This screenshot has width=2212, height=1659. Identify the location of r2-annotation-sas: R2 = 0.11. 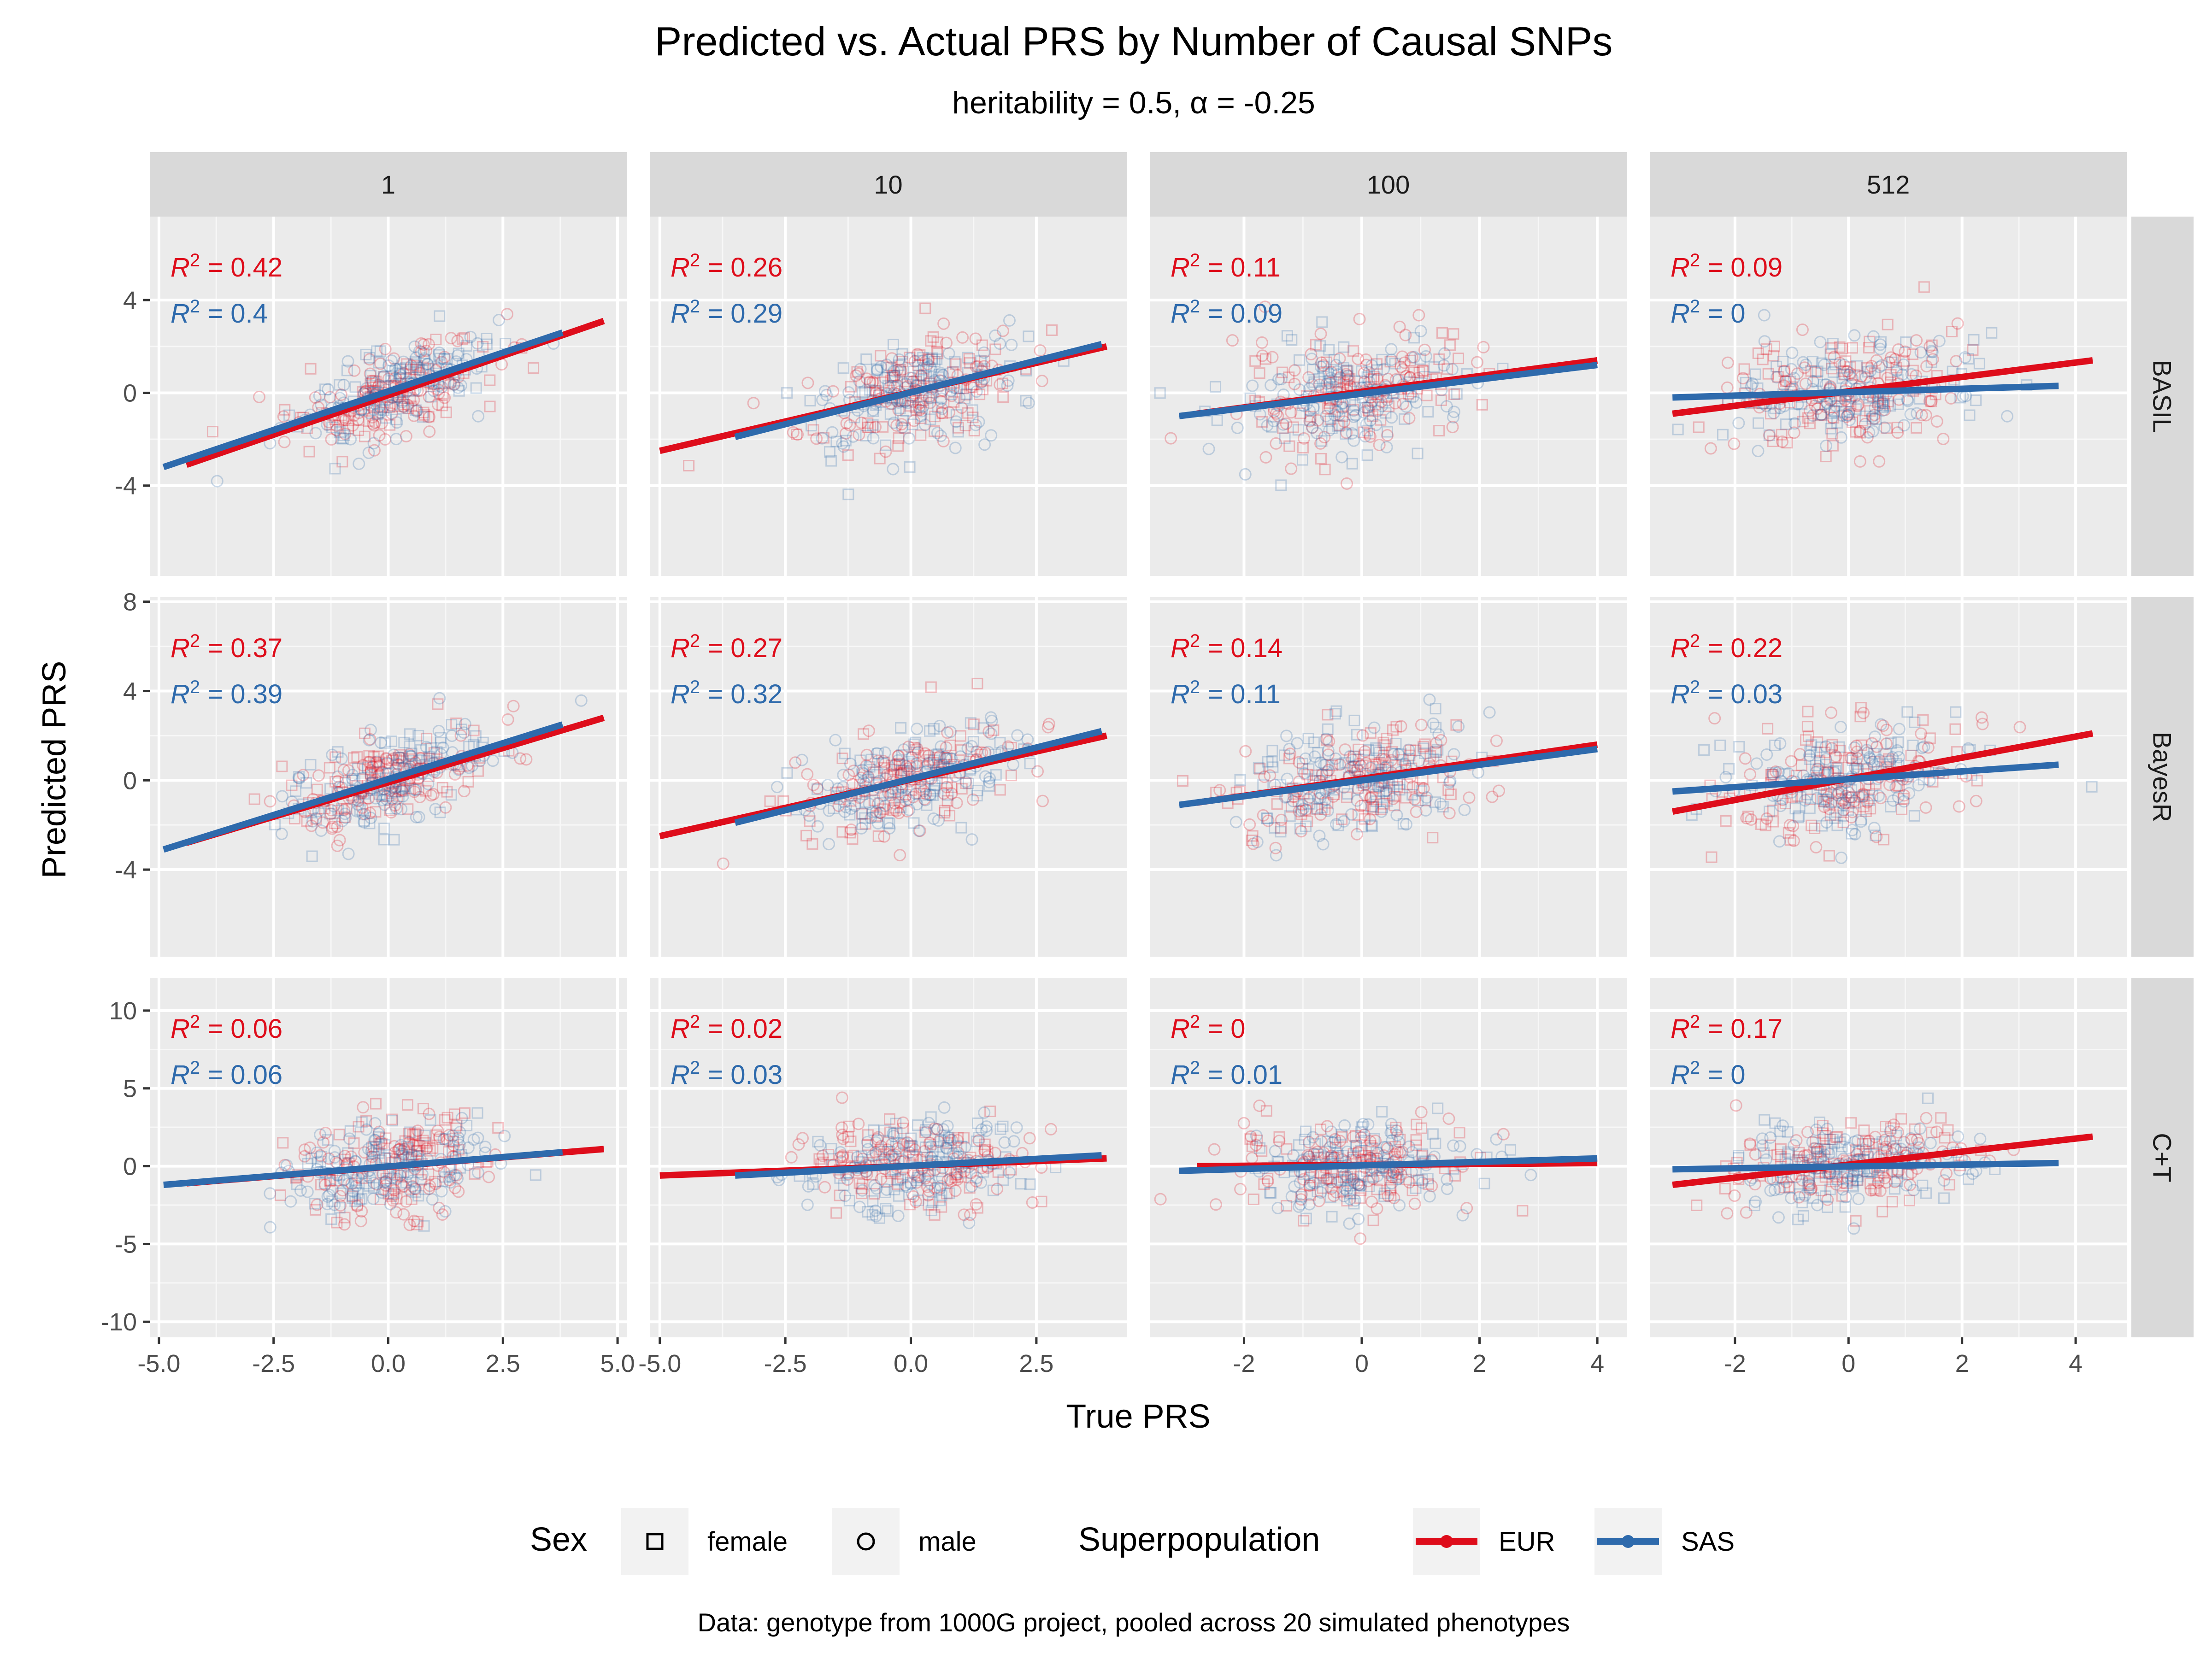
(1226, 693).